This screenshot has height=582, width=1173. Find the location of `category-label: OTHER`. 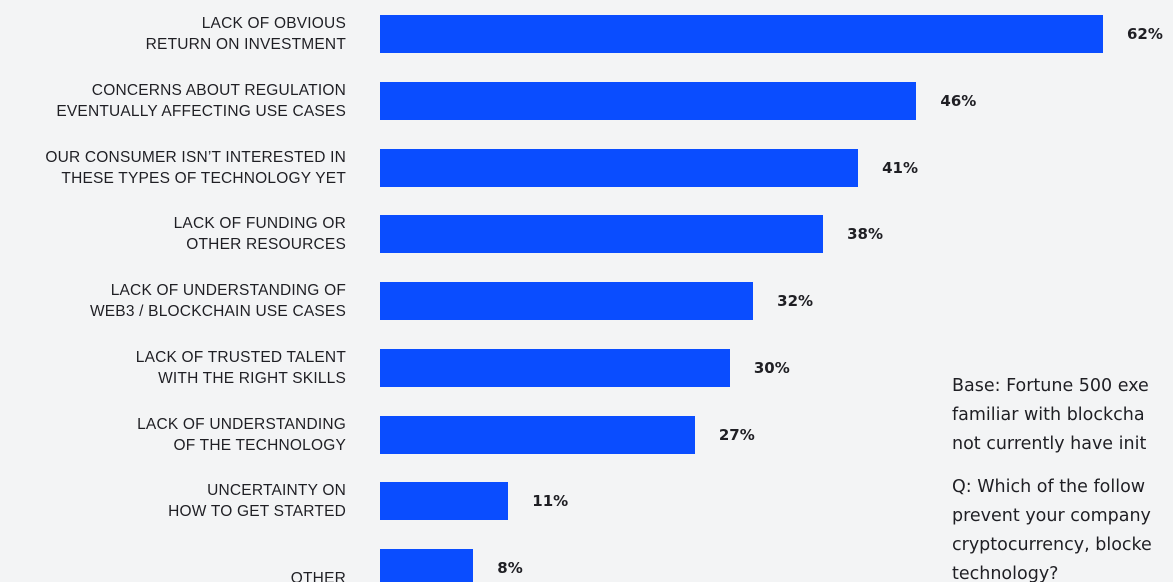

category-label: OTHER is located at coordinates (176, 575).